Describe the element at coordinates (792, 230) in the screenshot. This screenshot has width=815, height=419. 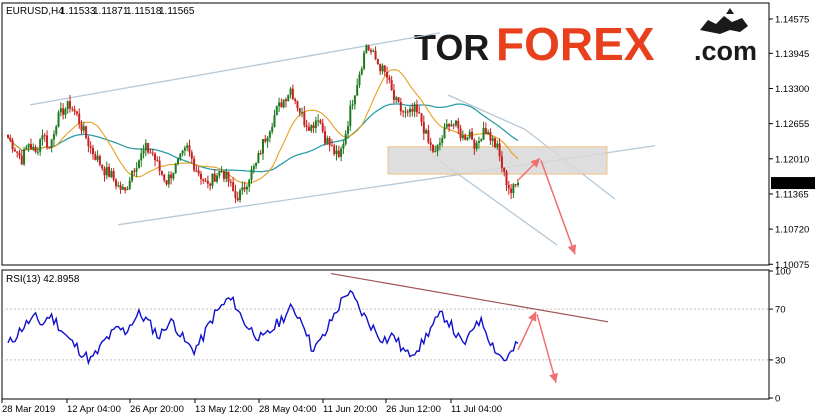
I see `price-tick-label: 1.10720` at that location.